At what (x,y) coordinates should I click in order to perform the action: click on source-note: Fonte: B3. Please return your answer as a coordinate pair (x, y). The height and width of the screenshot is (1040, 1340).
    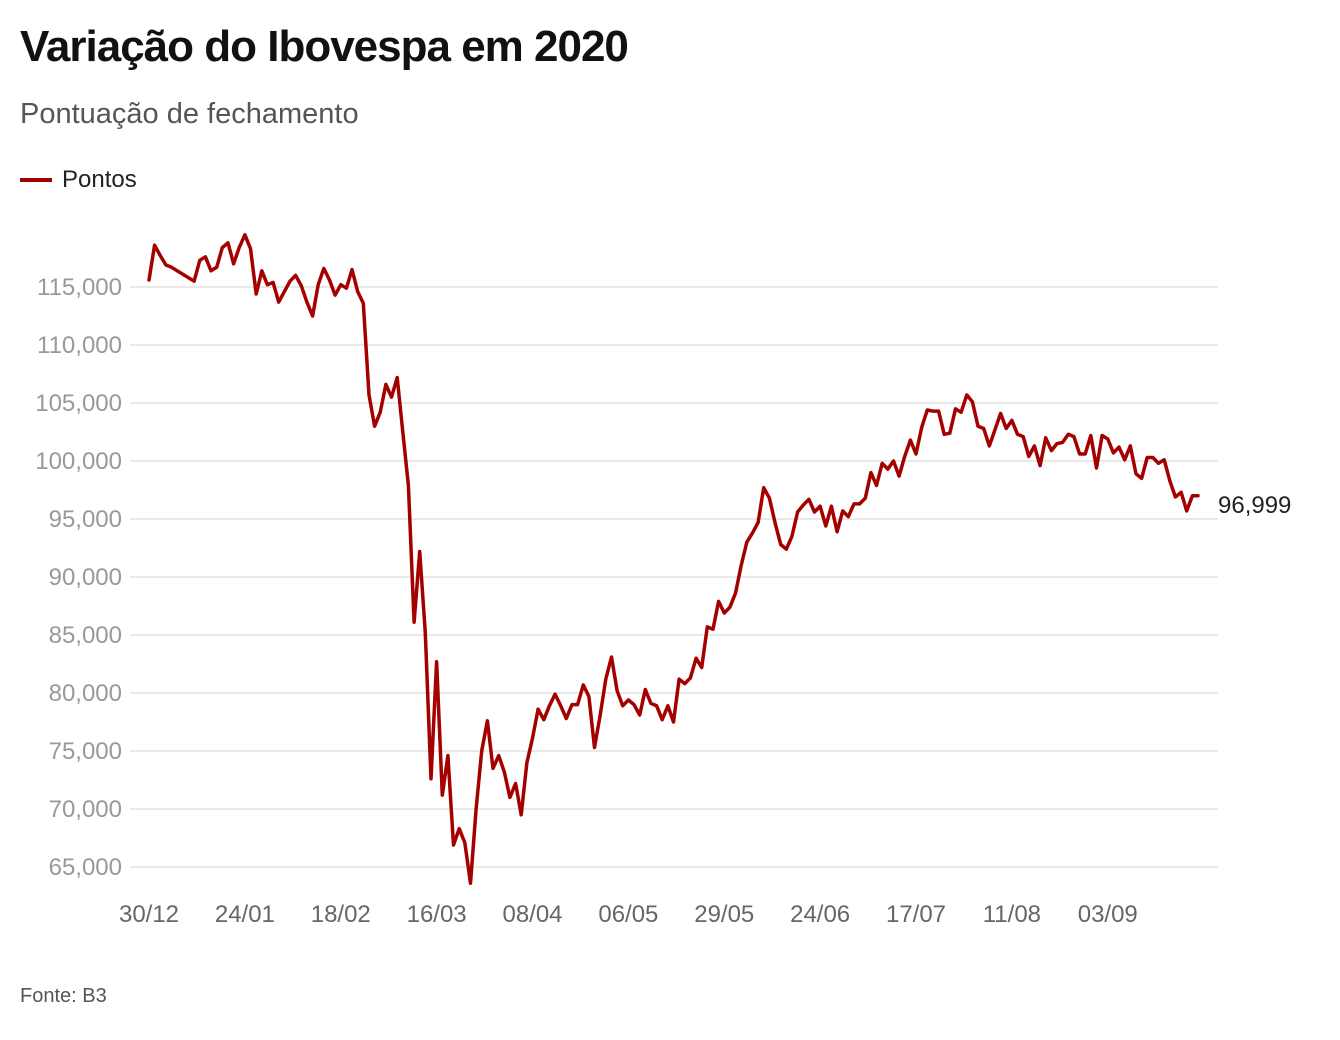
    Looking at the image, I should click on (63, 996).